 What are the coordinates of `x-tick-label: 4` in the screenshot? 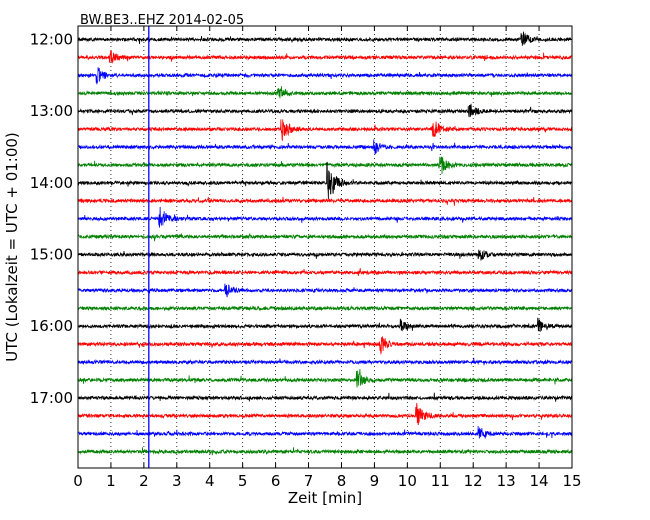 It's located at (210, 481).